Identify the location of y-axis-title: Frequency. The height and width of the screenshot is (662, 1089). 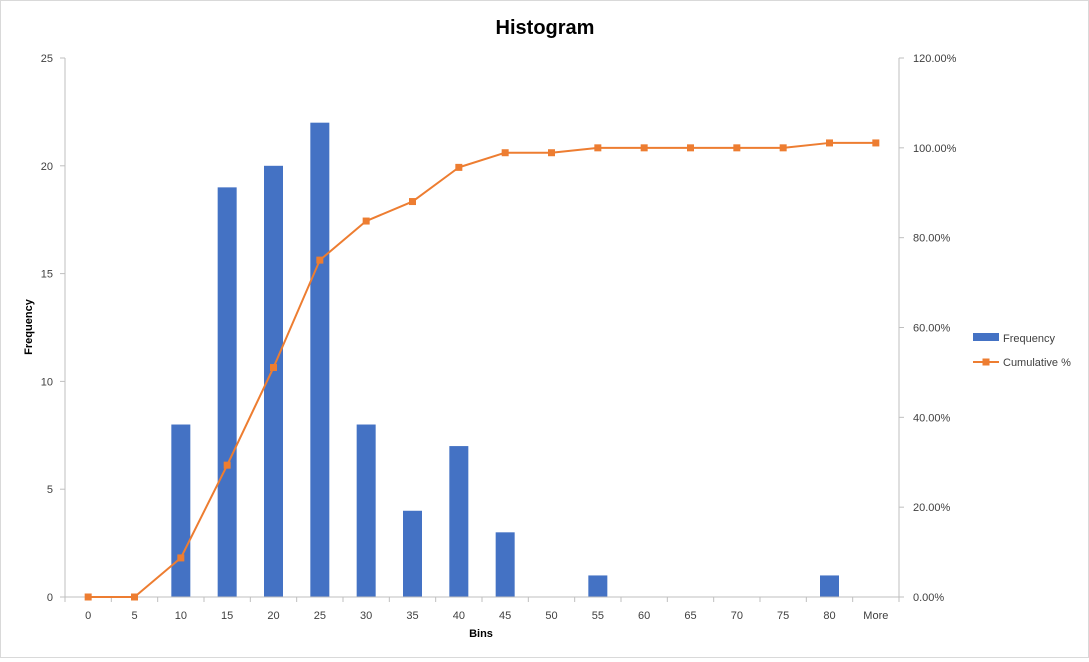
(29, 326).